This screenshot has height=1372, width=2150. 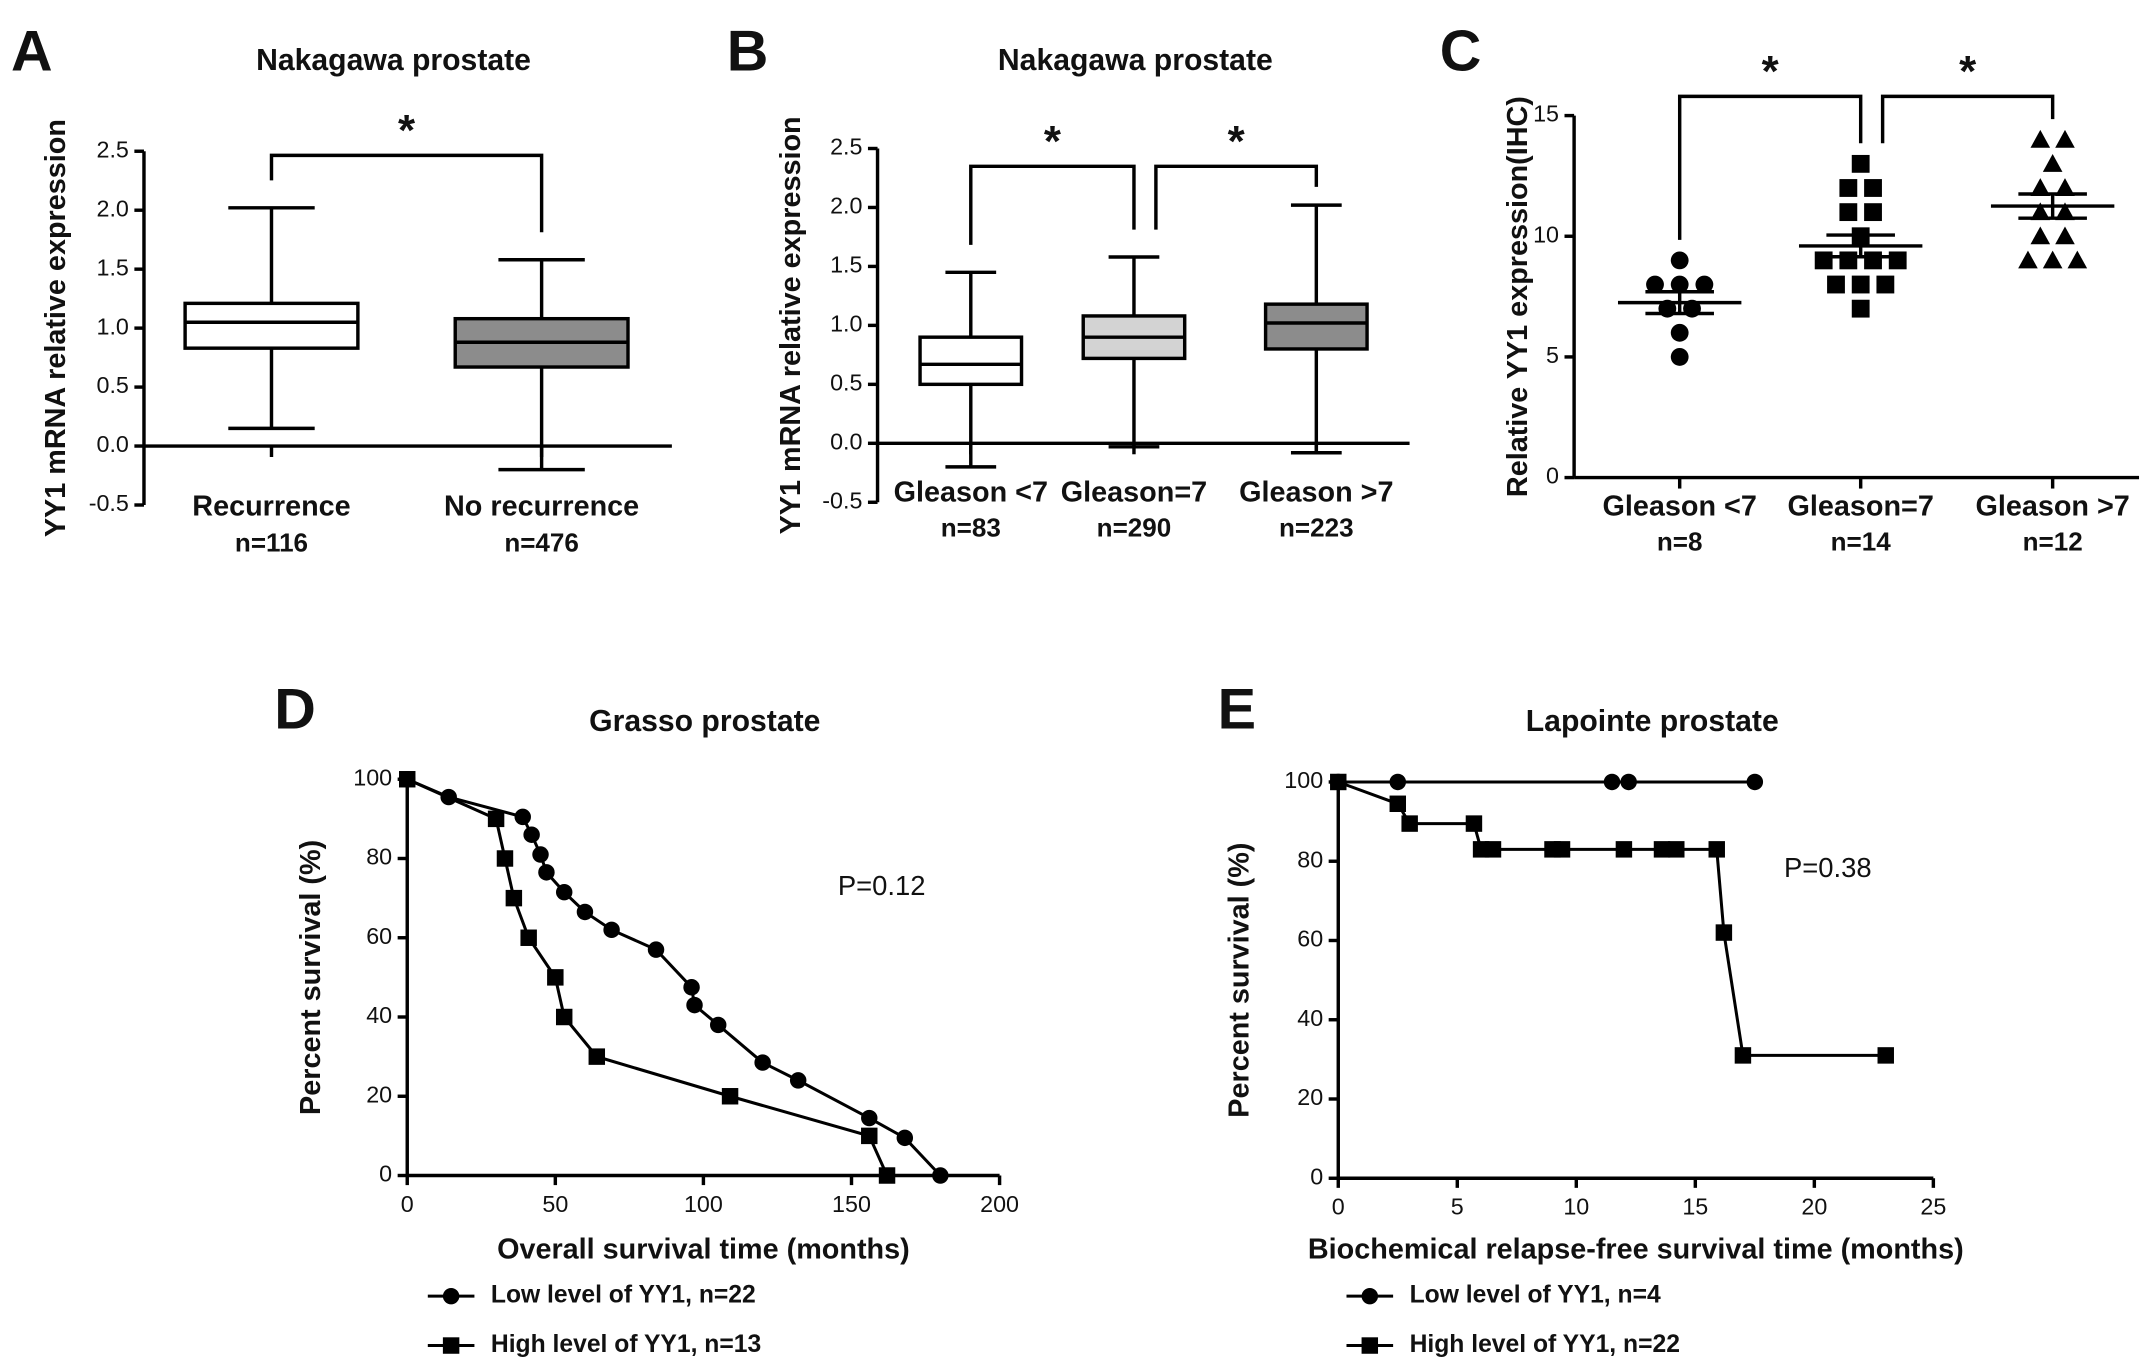 What do you see at coordinates (541, 506) in the screenshot?
I see `category-label: No recurrence` at bounding box center [541, 506].